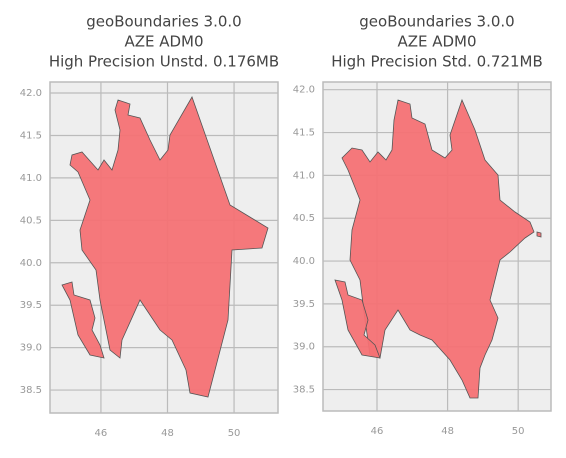 The height and width of the screenshot is (458, 566). I want to click on chart-title: High Precision Unstd. 0.176MB, so click(164, 62).